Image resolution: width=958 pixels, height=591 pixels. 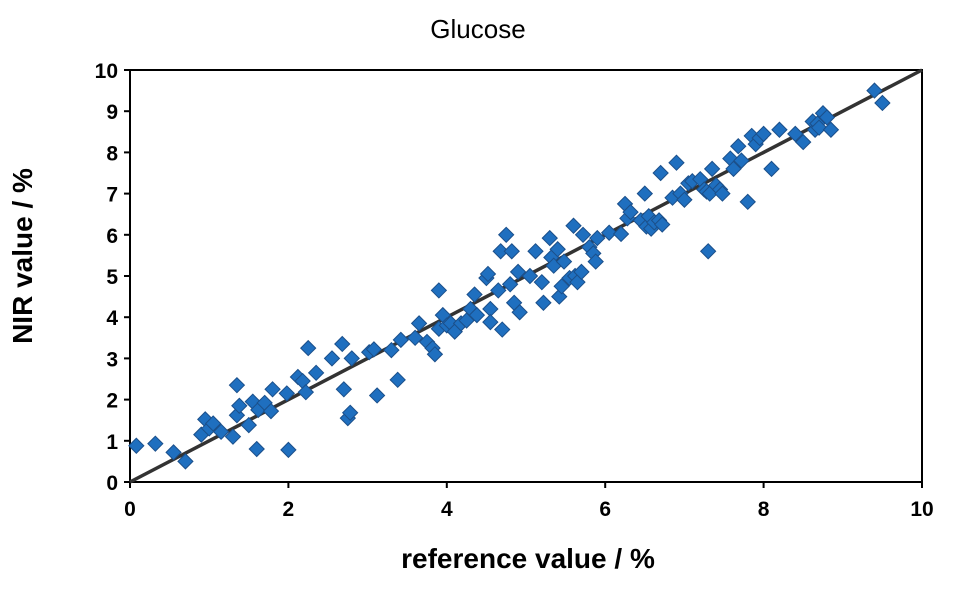 What do you see at coordinates (112, 442) in the screenshot?
I see `y-tick-label: 1` at bounding box center [112, 442].